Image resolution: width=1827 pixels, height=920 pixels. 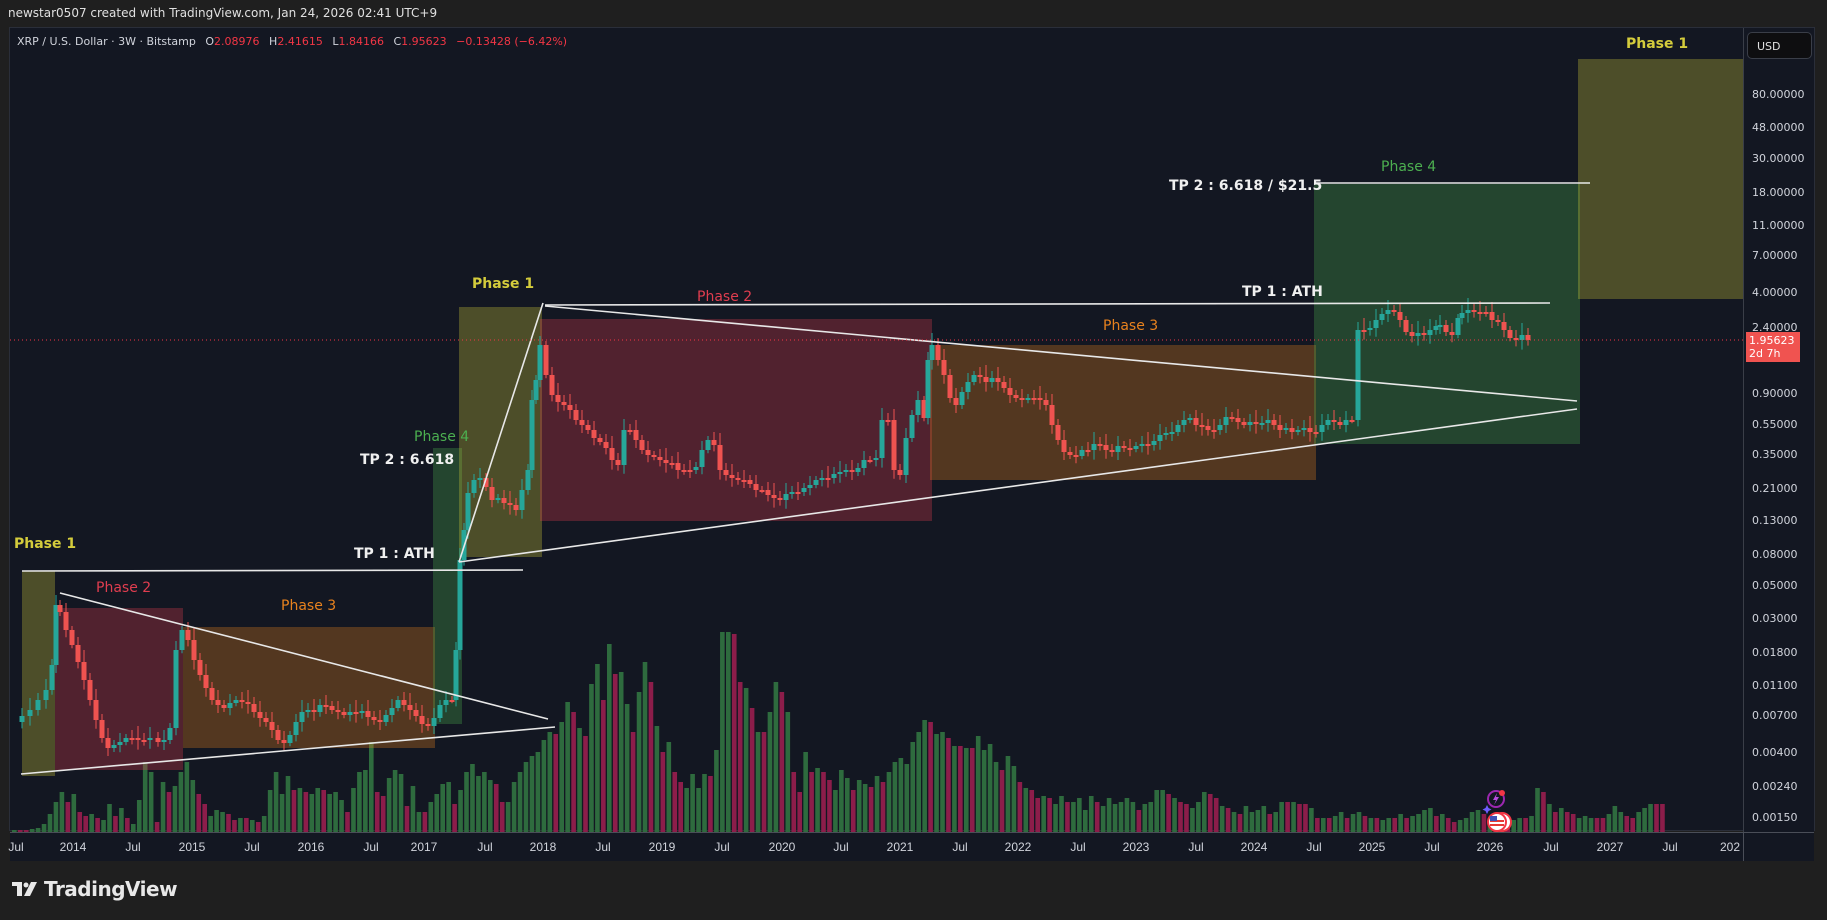 What do you see at coordinates (900, 847) in the screenshot?
I see `time-tick: 2021` at bounding box center [900, 847].